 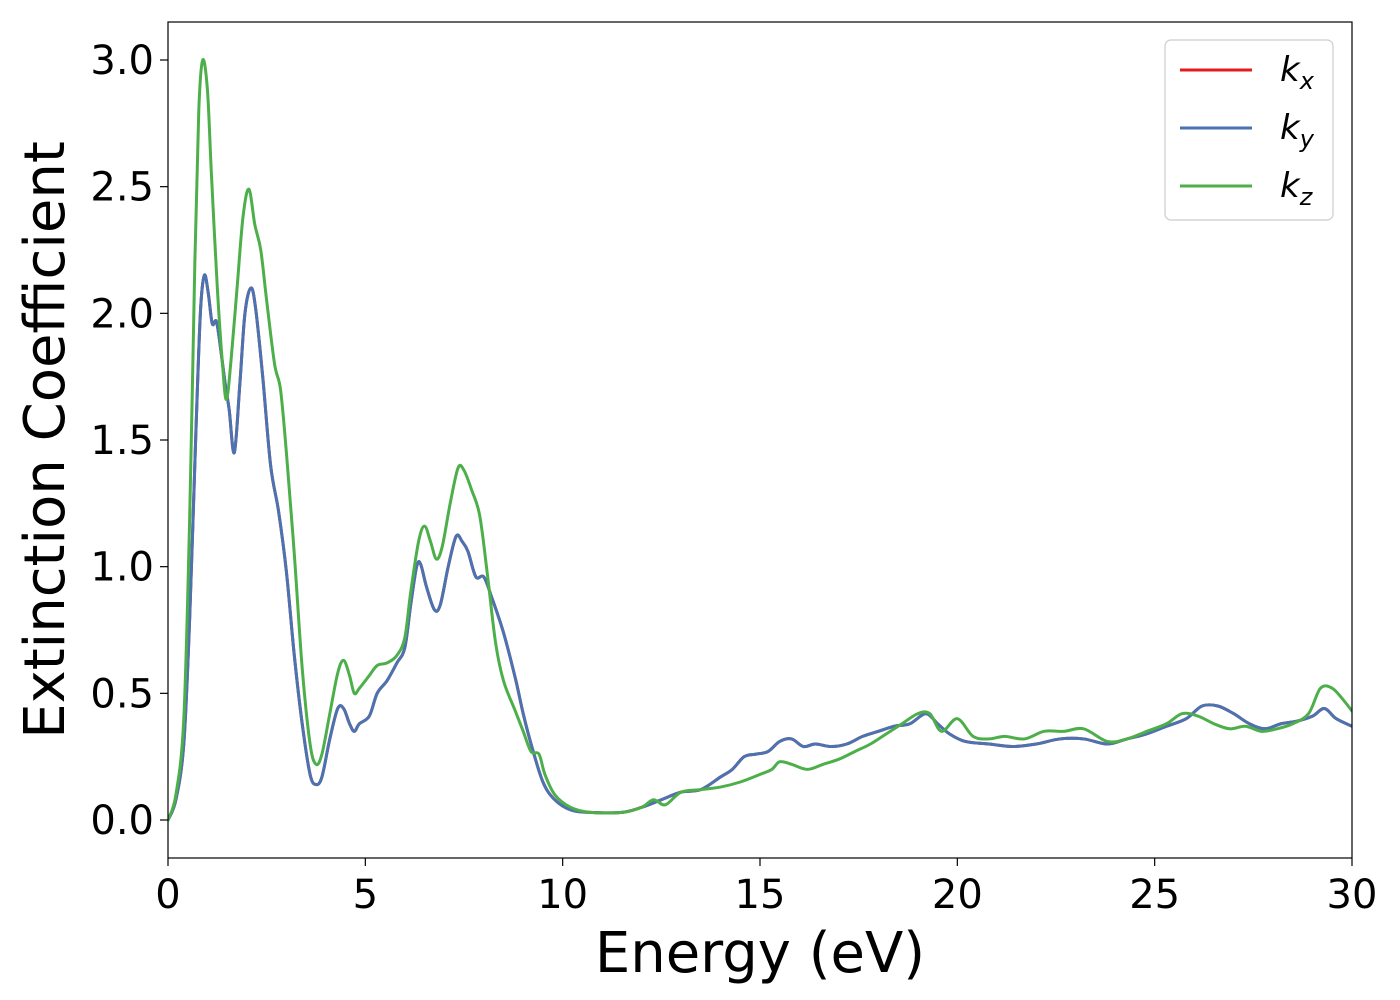 What do you see at coordinates (122, 821) in the screenshot?
I see `y-tick-label: 0.0` at bounding box center [122, 821].